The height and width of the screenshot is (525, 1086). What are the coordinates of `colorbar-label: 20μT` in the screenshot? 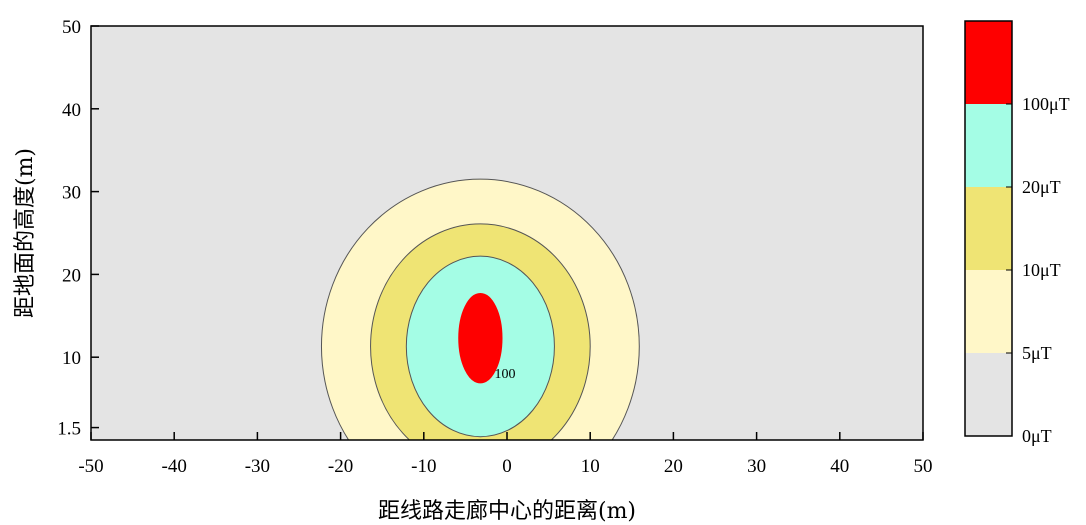 It's located at (1041, 187).